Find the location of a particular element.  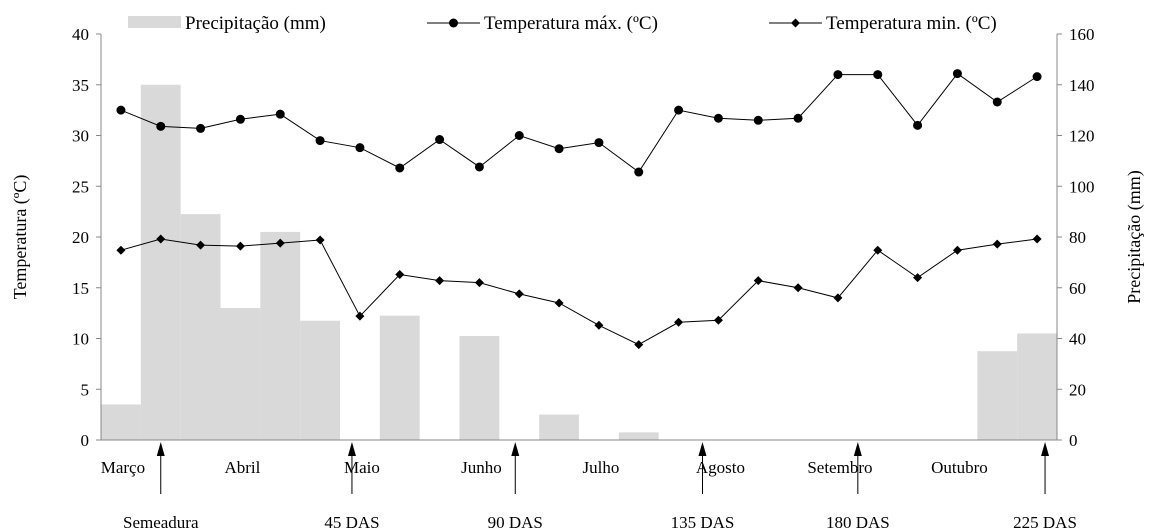

annotation-label: 135 DAS is located at coordinates (703, 522).